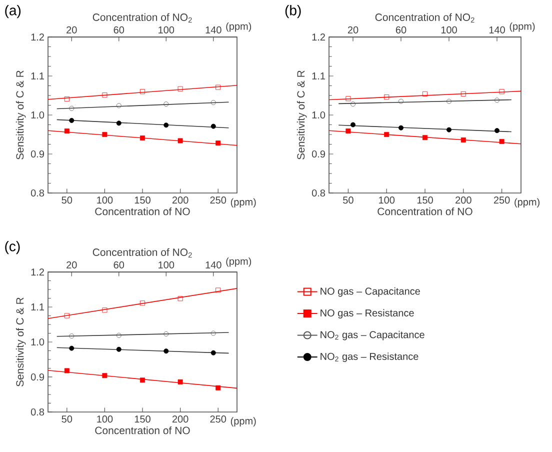 The height and width of the screenshot is (452, 552). I want to click on legend-label: NO gas – Resistance, so click(367, 313).